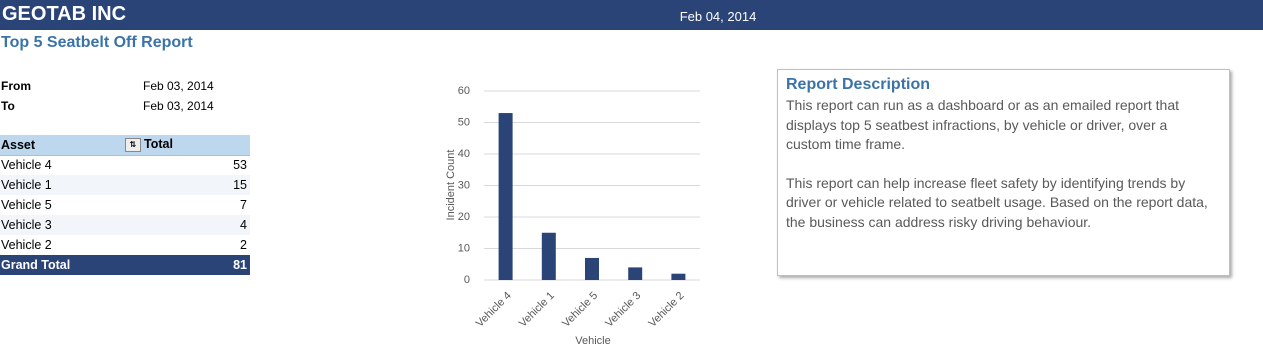 The width and height of the screenshot is (1263, 357). What do you see at coordinates (467, 280) in the screenshot?
I see `y-tick-label: 0` at bounding box center [467, 280].